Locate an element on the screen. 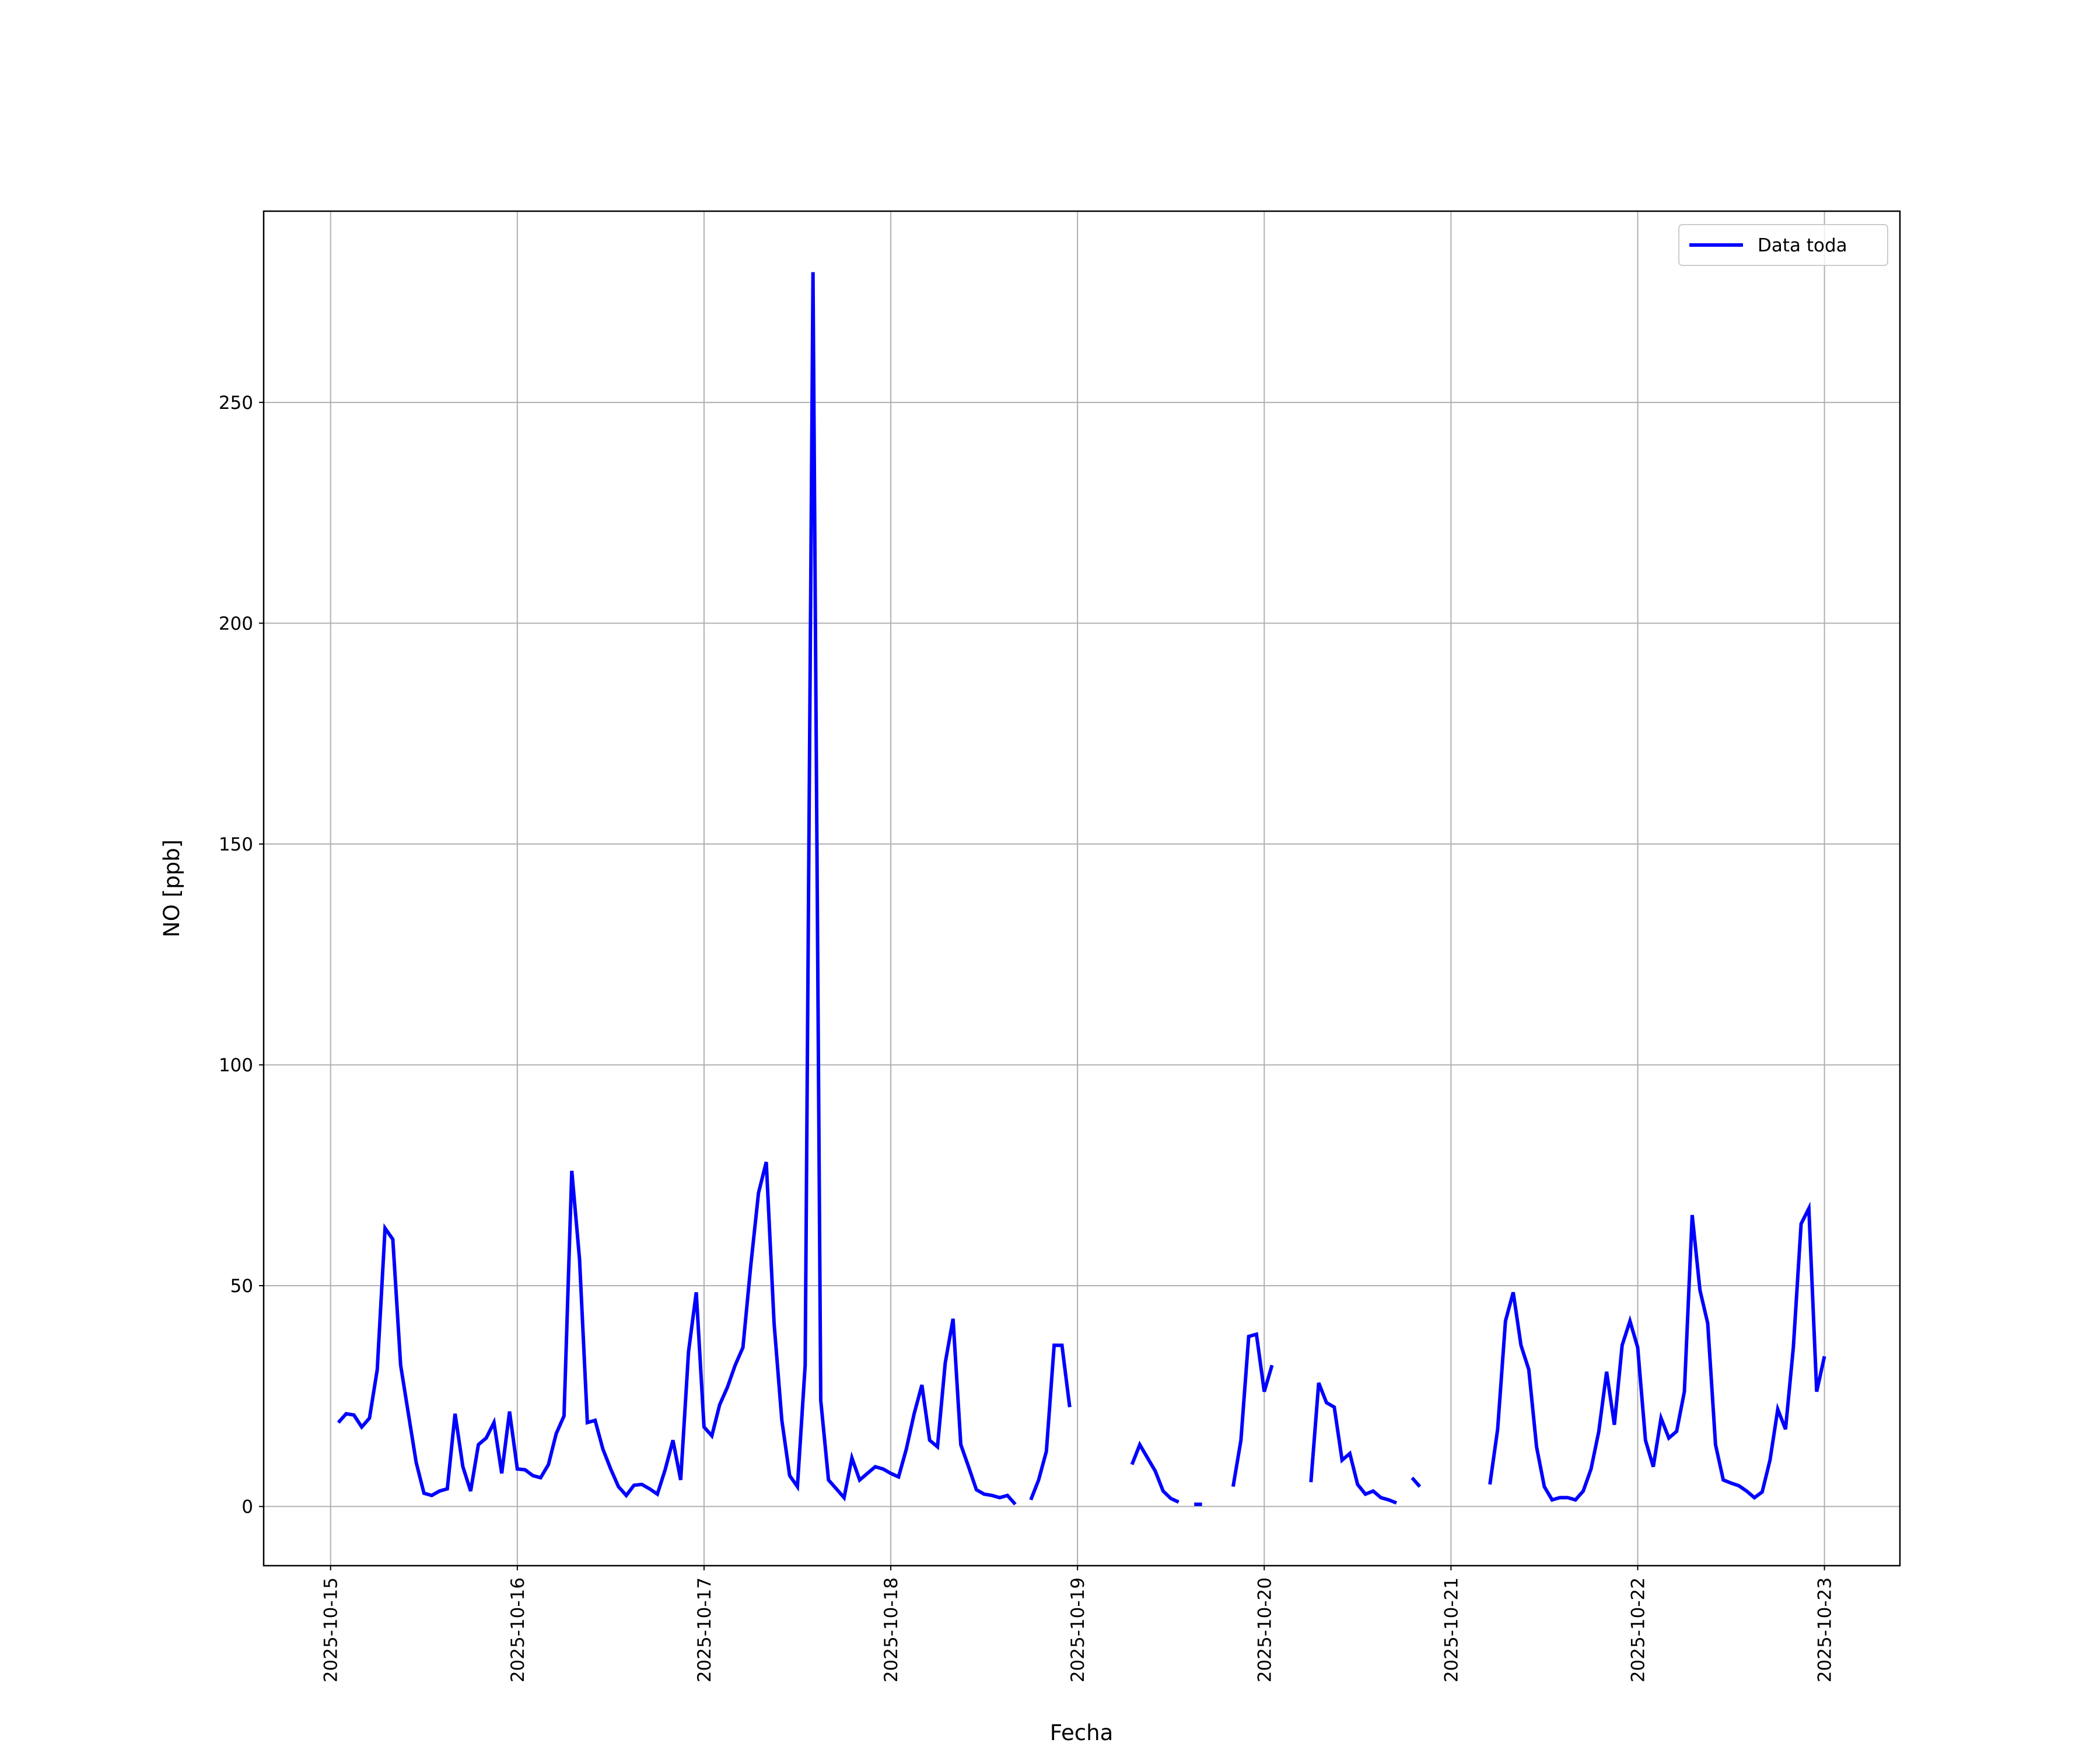 This screenshot has width=2100, height=1750. x-tick-label: 2025-10-23 is located at coordinates (1825, 1629).